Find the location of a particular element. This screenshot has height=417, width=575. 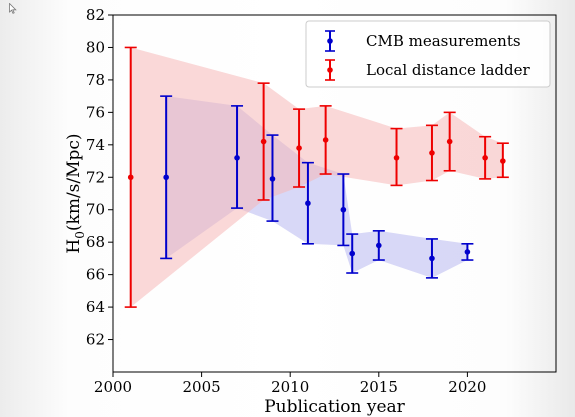

y-tick-label: 74 is located at coordinates (95, 145).